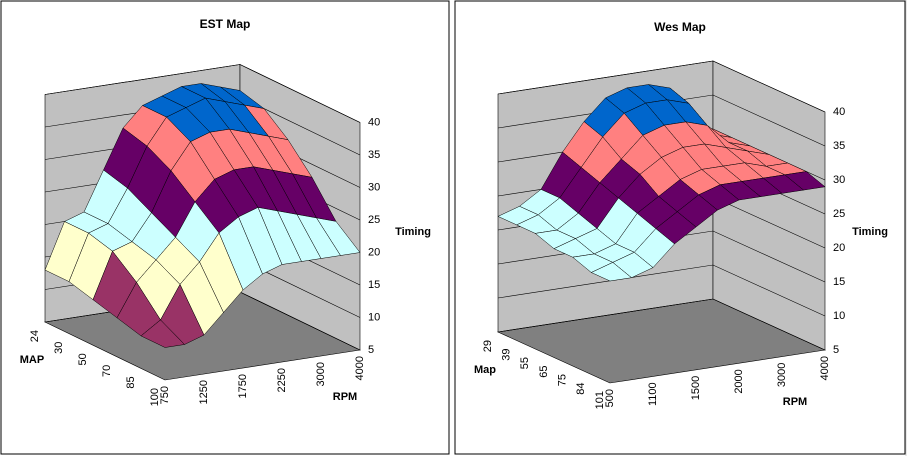 The height and width of the screenshot is (456, 908). What do you see at coordinates (739, 381) in the screenshot?
I see `rpm-tick-label: 2000` at bounding box center [739, 381].